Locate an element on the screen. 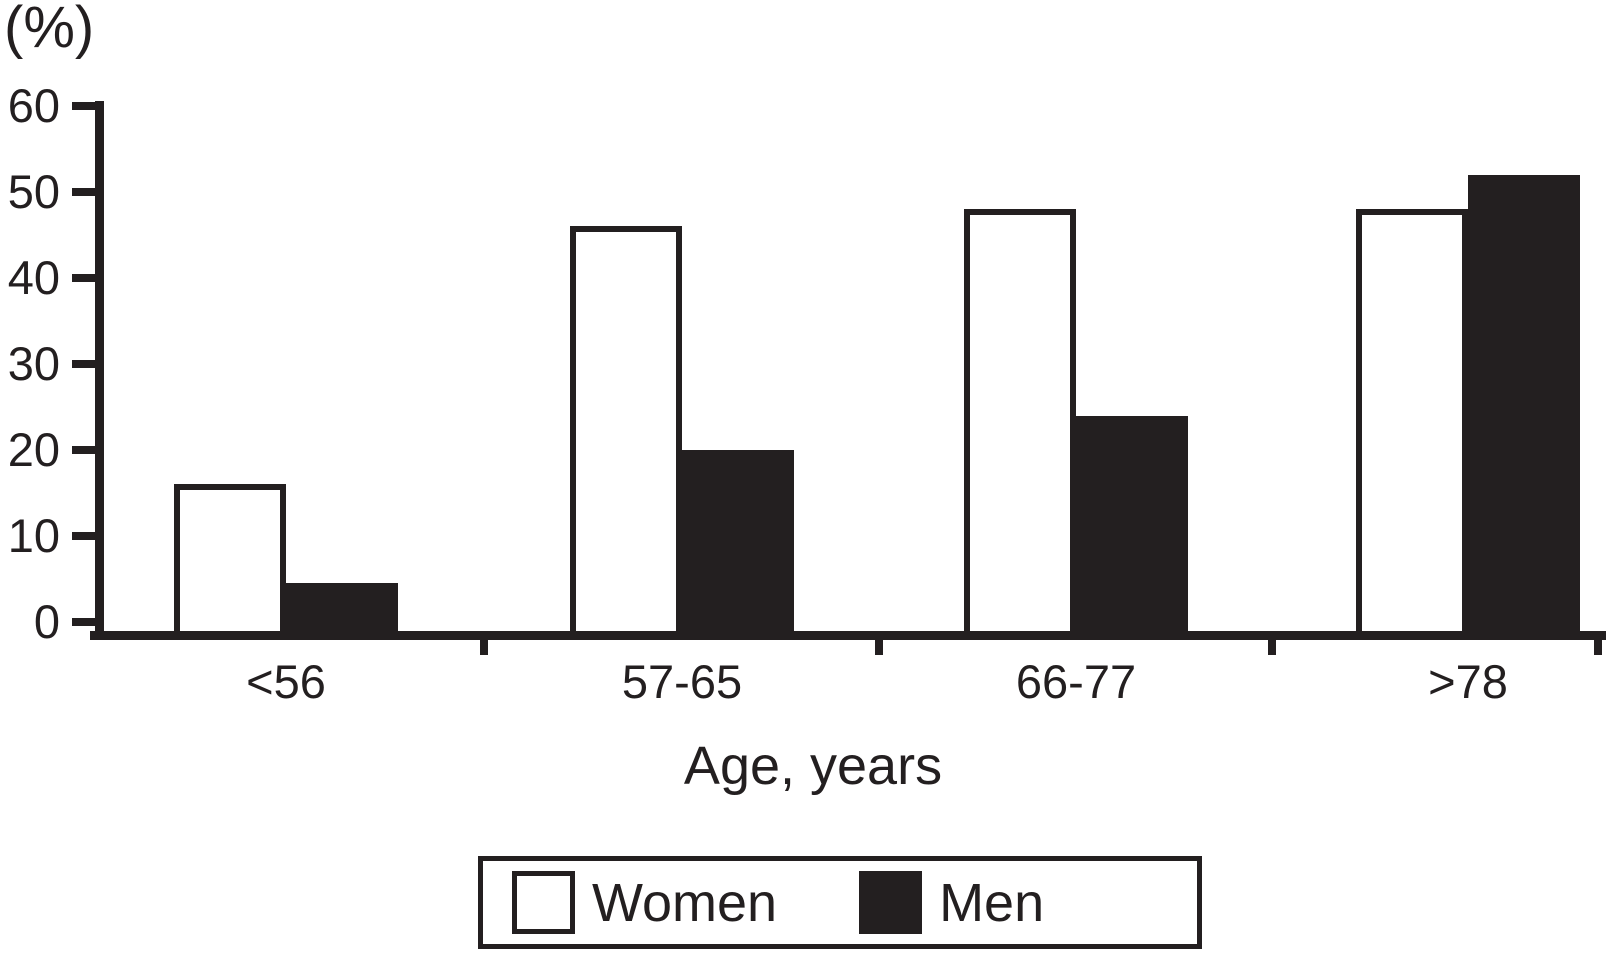  legend: Women Men is located at coordinates (840, 902).